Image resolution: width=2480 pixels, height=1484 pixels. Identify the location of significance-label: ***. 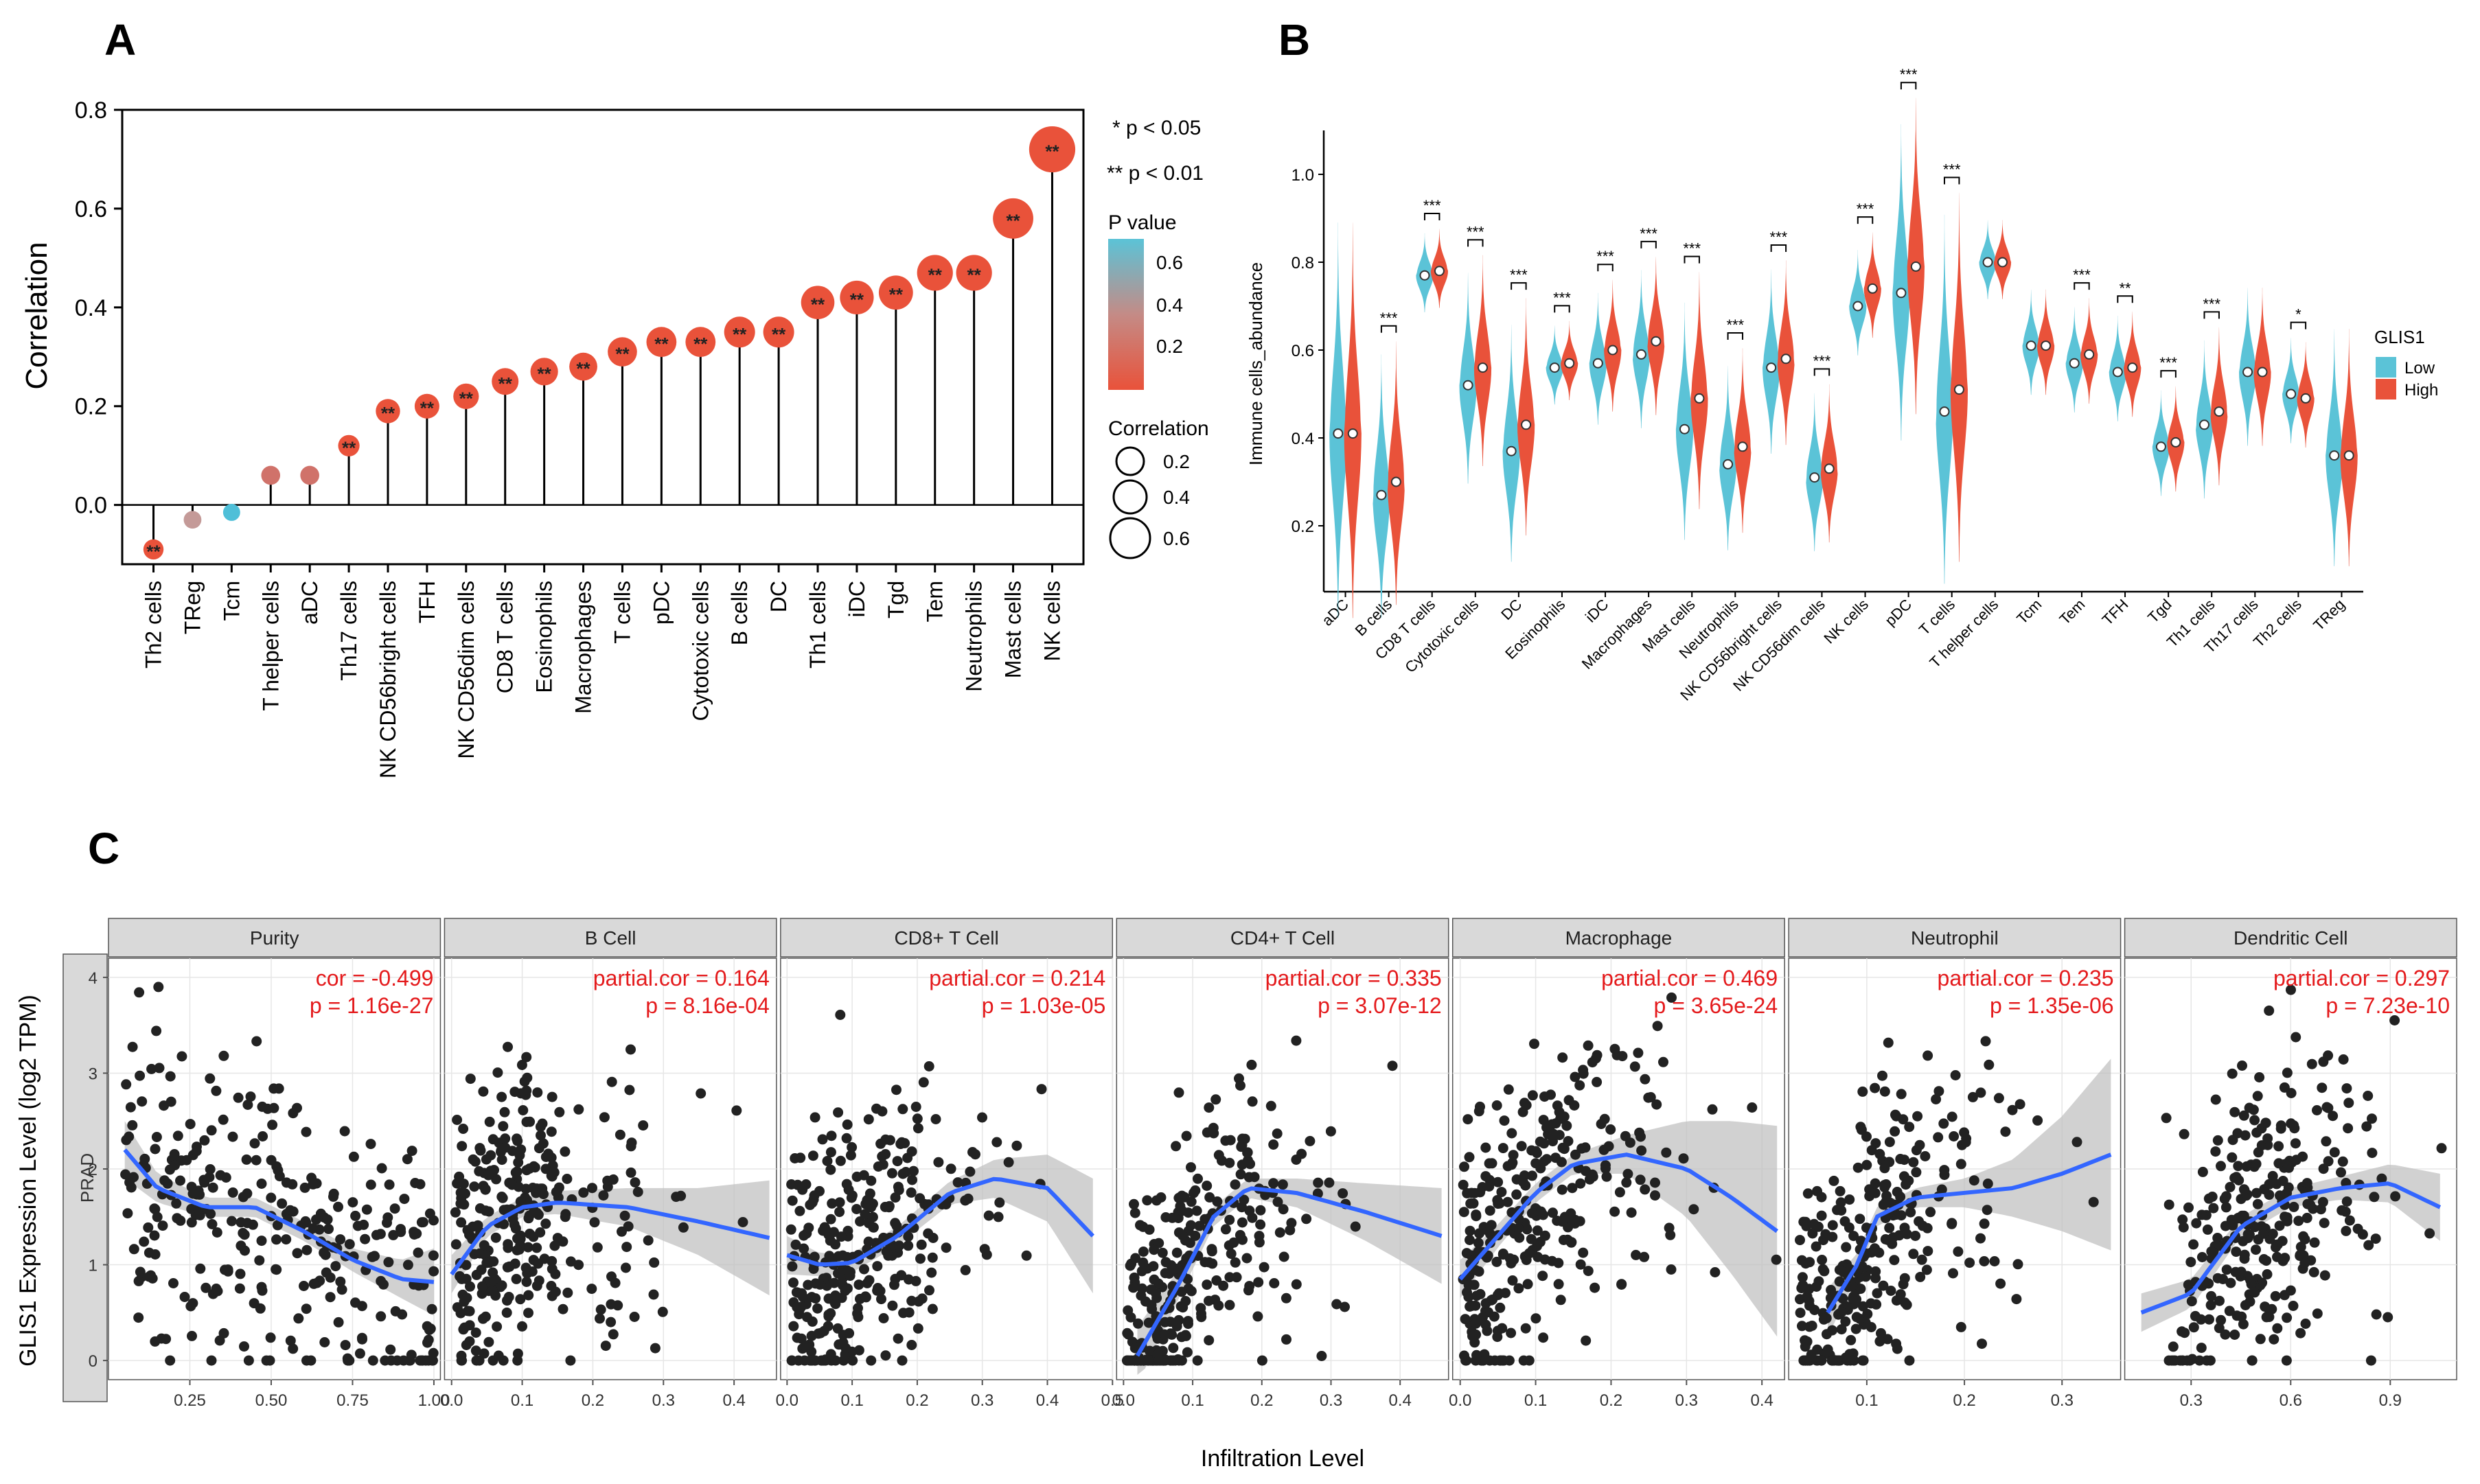
(1476, 231).